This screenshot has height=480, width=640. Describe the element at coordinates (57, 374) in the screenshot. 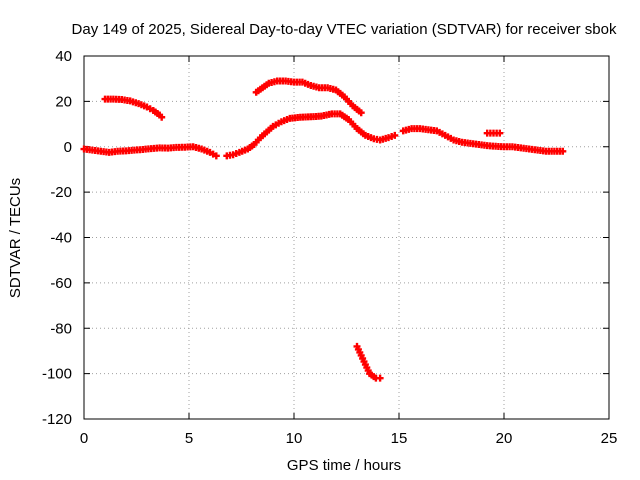

I see `y-tick-label: -100` at that location.